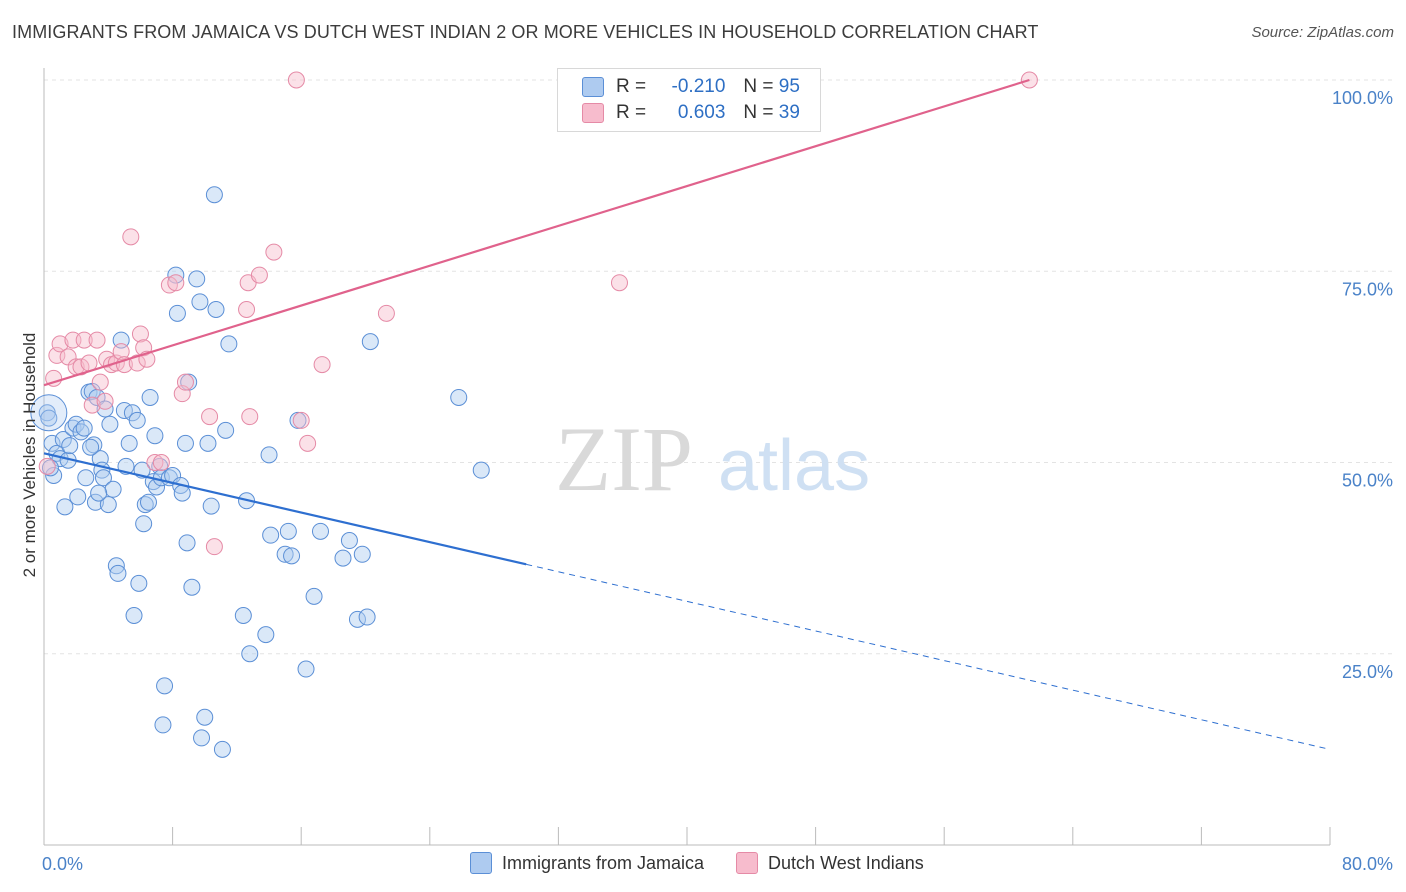  What do you see at coordinates (1367, 864) in the screenshot?
I see `x-tick-label: 80.0%` at bounding box center [1367, 864].